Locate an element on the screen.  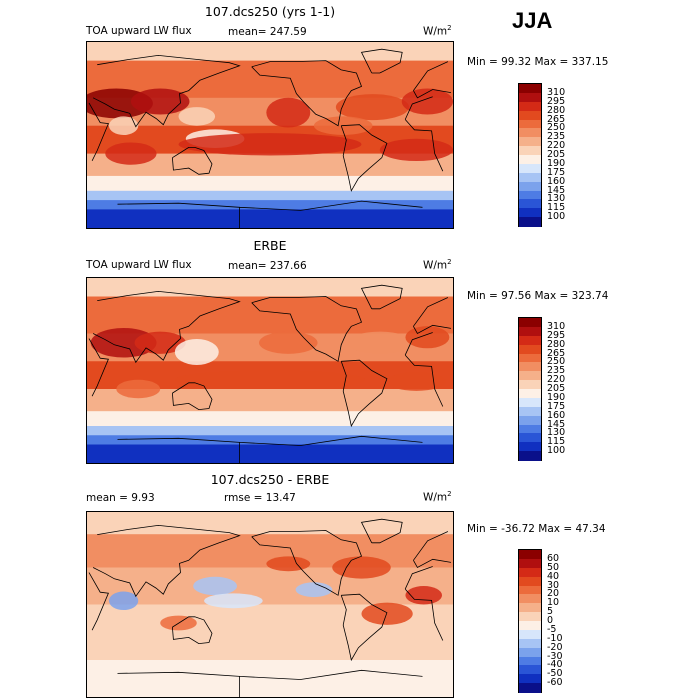
colorbar-tick-label: 220 is located at coordinates (556, 380).